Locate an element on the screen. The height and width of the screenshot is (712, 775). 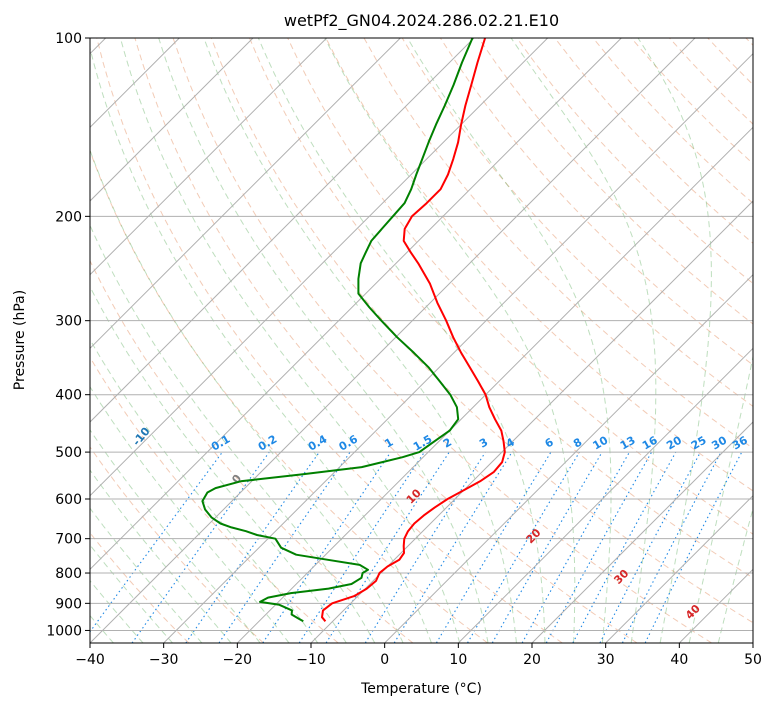
mixing-ratio-label: 0.4 is located at coordinates (318, 442).